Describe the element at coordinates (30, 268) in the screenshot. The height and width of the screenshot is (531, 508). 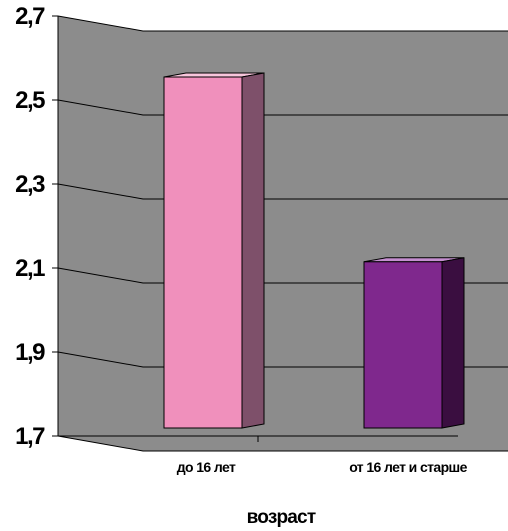
I see `y-tick-label: 2,1` at that location.